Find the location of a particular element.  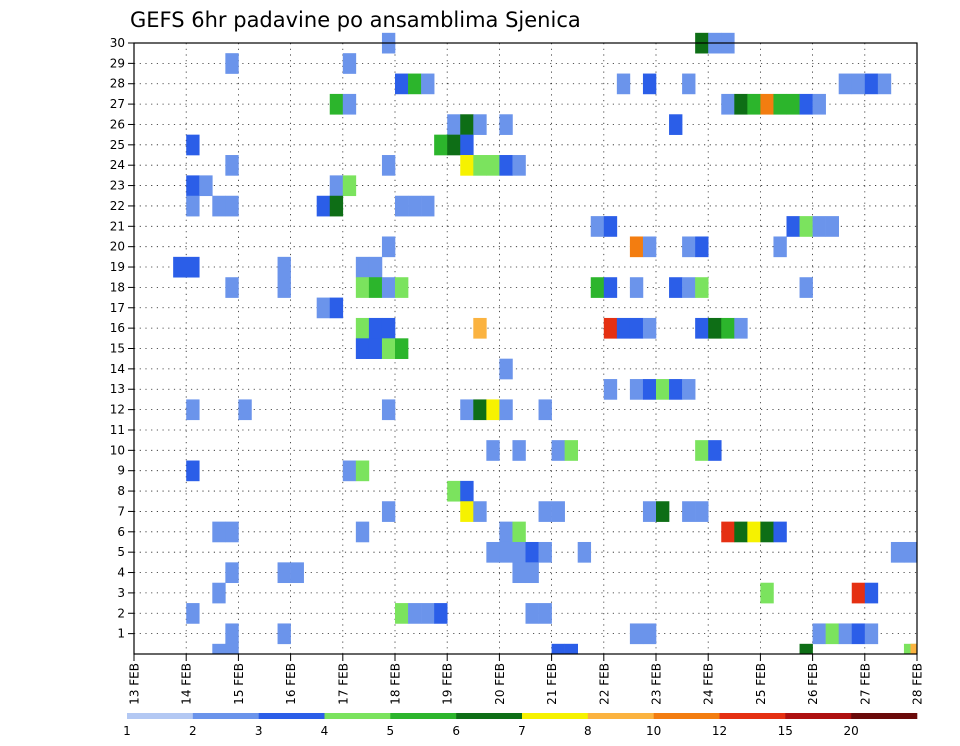

y-tick-label: 27 is located at coordinates (117, 104).